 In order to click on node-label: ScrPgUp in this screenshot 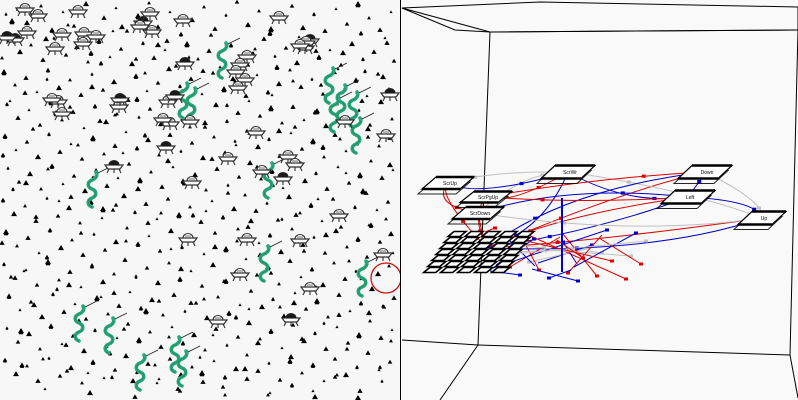, I will do `click(488, 198)`.